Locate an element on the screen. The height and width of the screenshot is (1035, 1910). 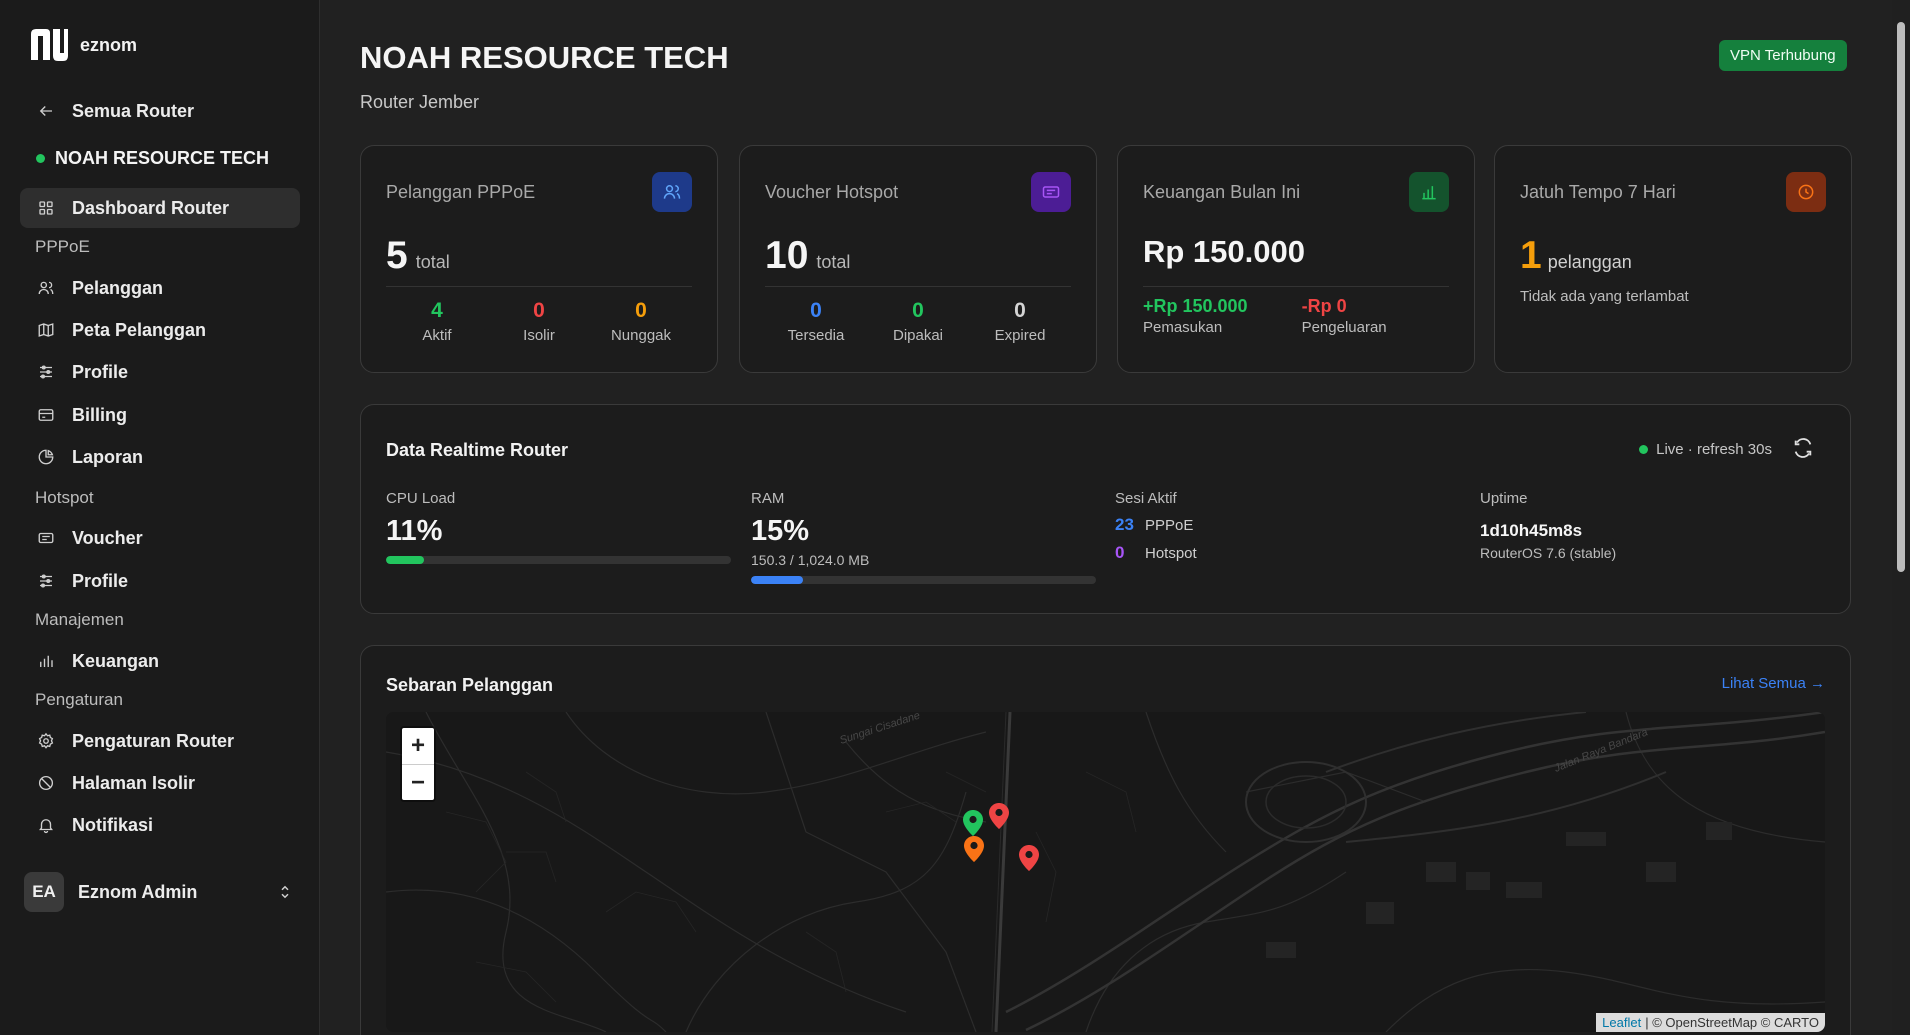
back-to-all-routers-link: Semua Router is located at coordinates (160, 111).